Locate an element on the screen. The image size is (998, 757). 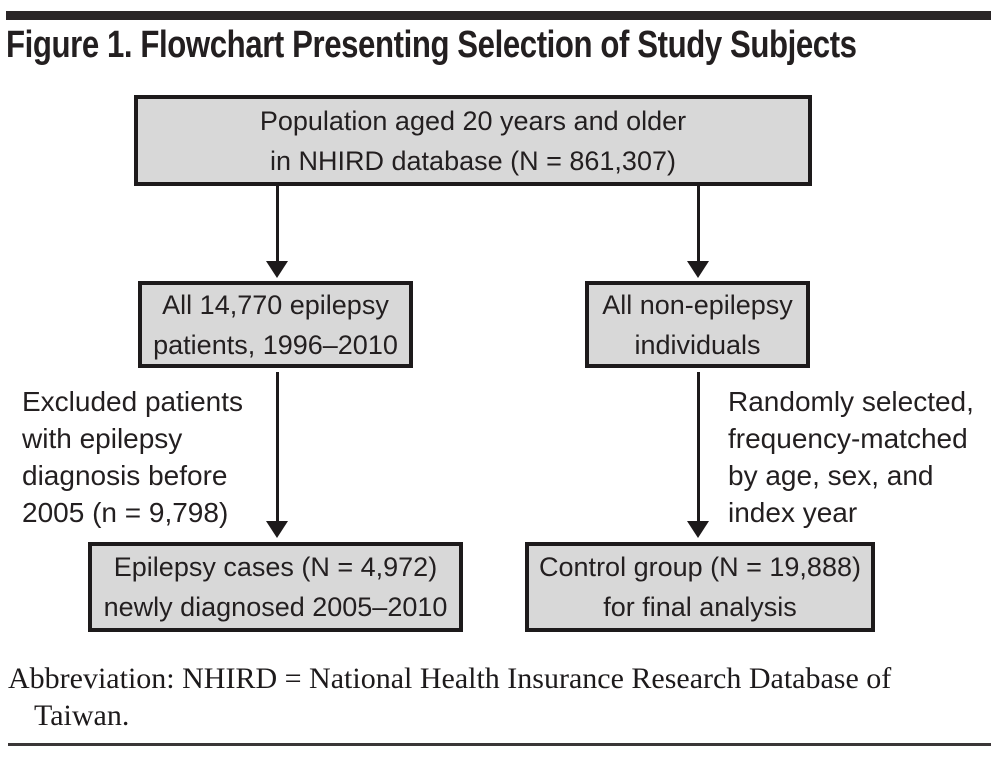
bottom-rule is located at coordinates (499, 744).